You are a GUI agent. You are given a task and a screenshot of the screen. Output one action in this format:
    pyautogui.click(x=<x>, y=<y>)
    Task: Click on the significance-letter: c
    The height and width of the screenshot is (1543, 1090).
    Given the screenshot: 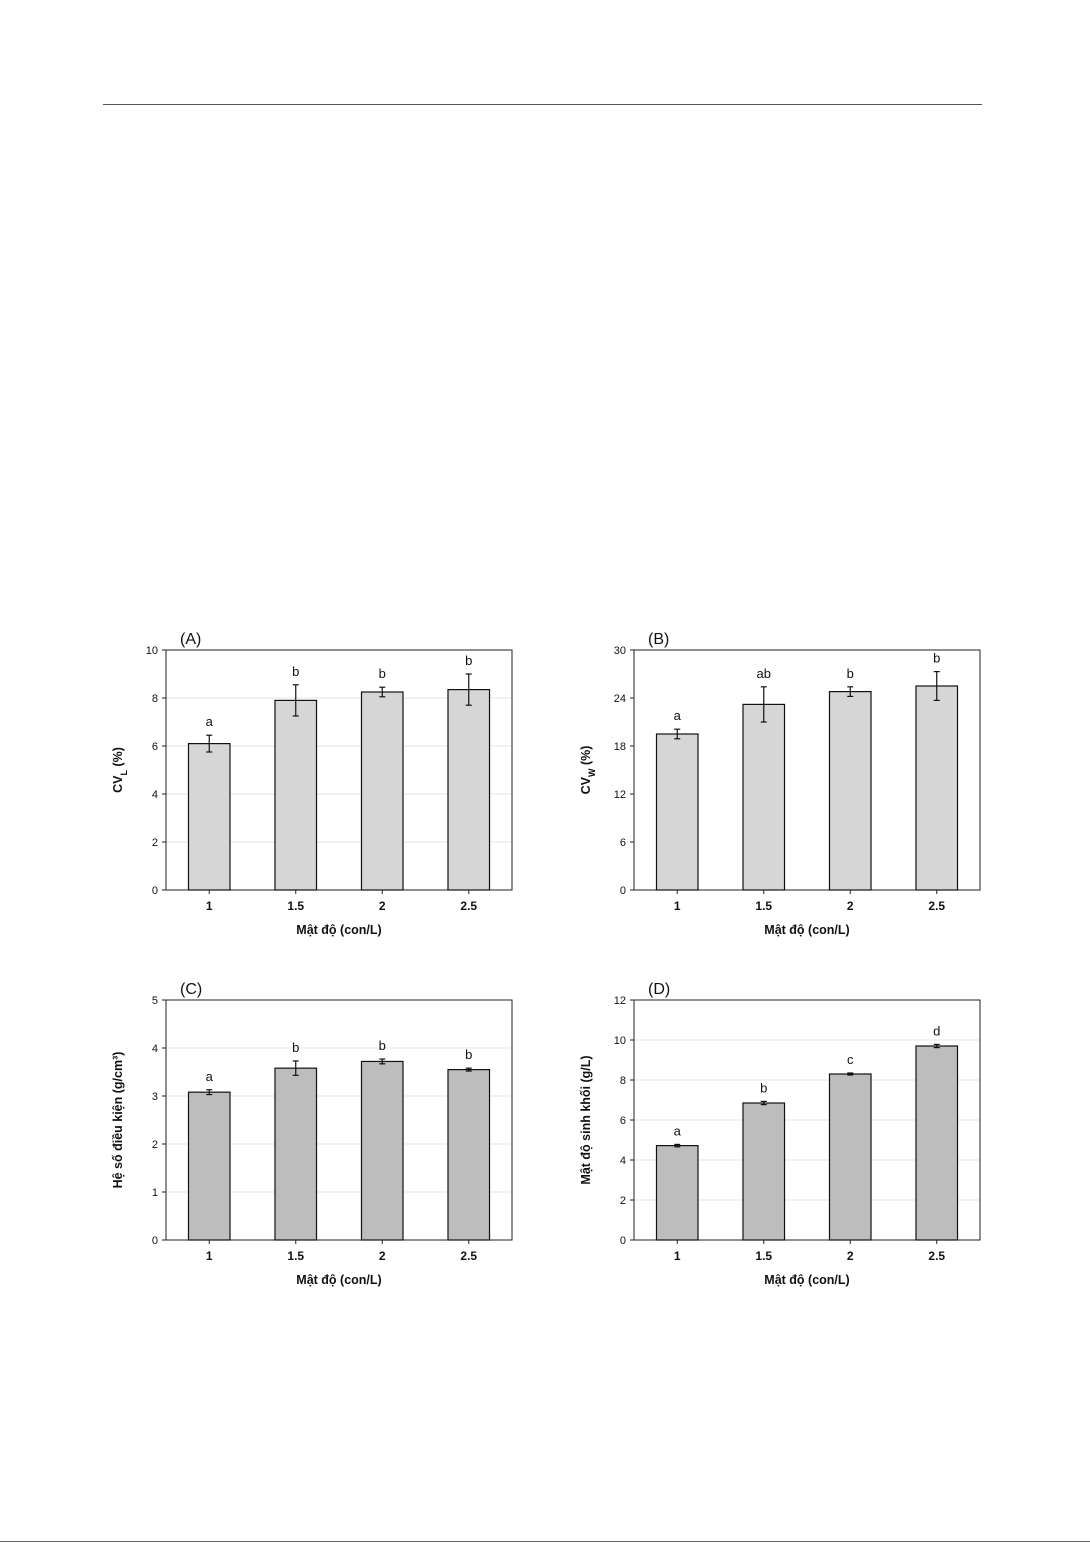 What is the action you would take?
    pyautogui.click(x=850, y=1059)
    